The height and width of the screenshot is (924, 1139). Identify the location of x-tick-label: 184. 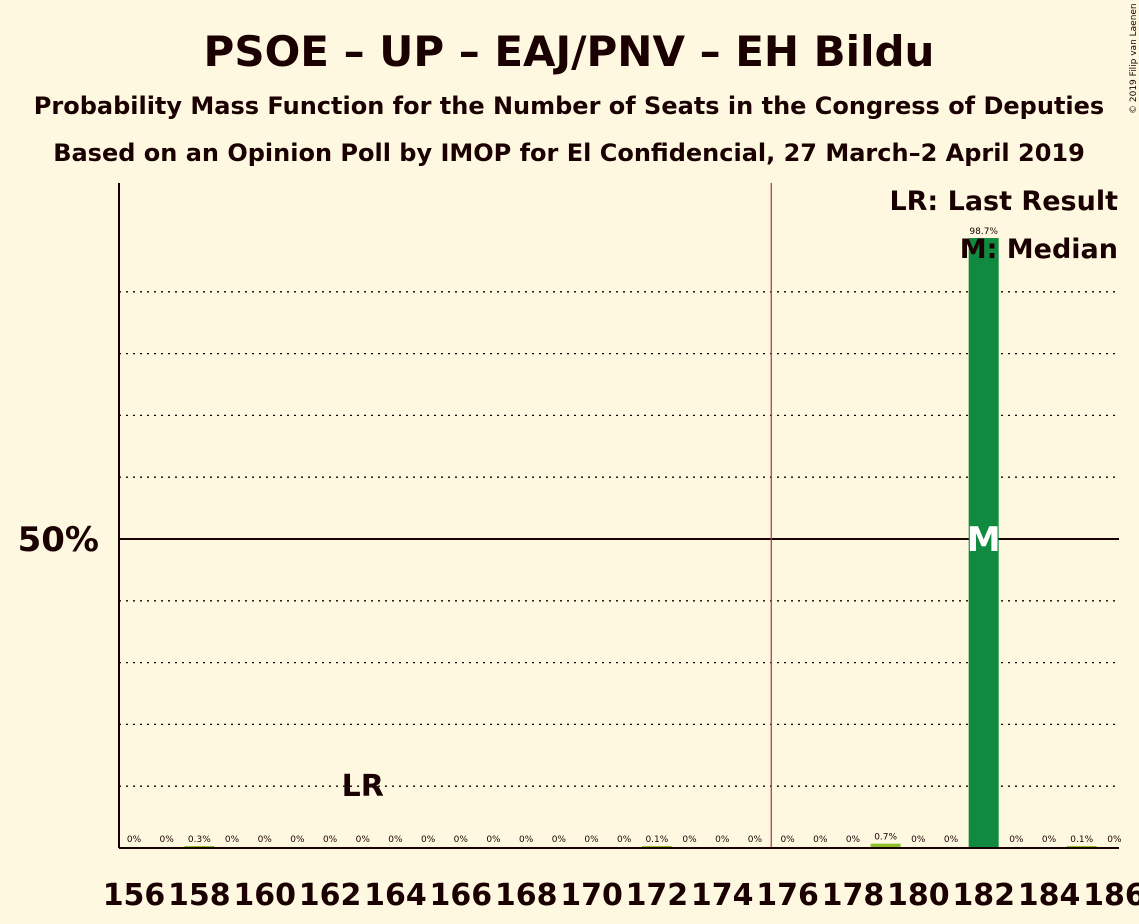
(1049, 895).